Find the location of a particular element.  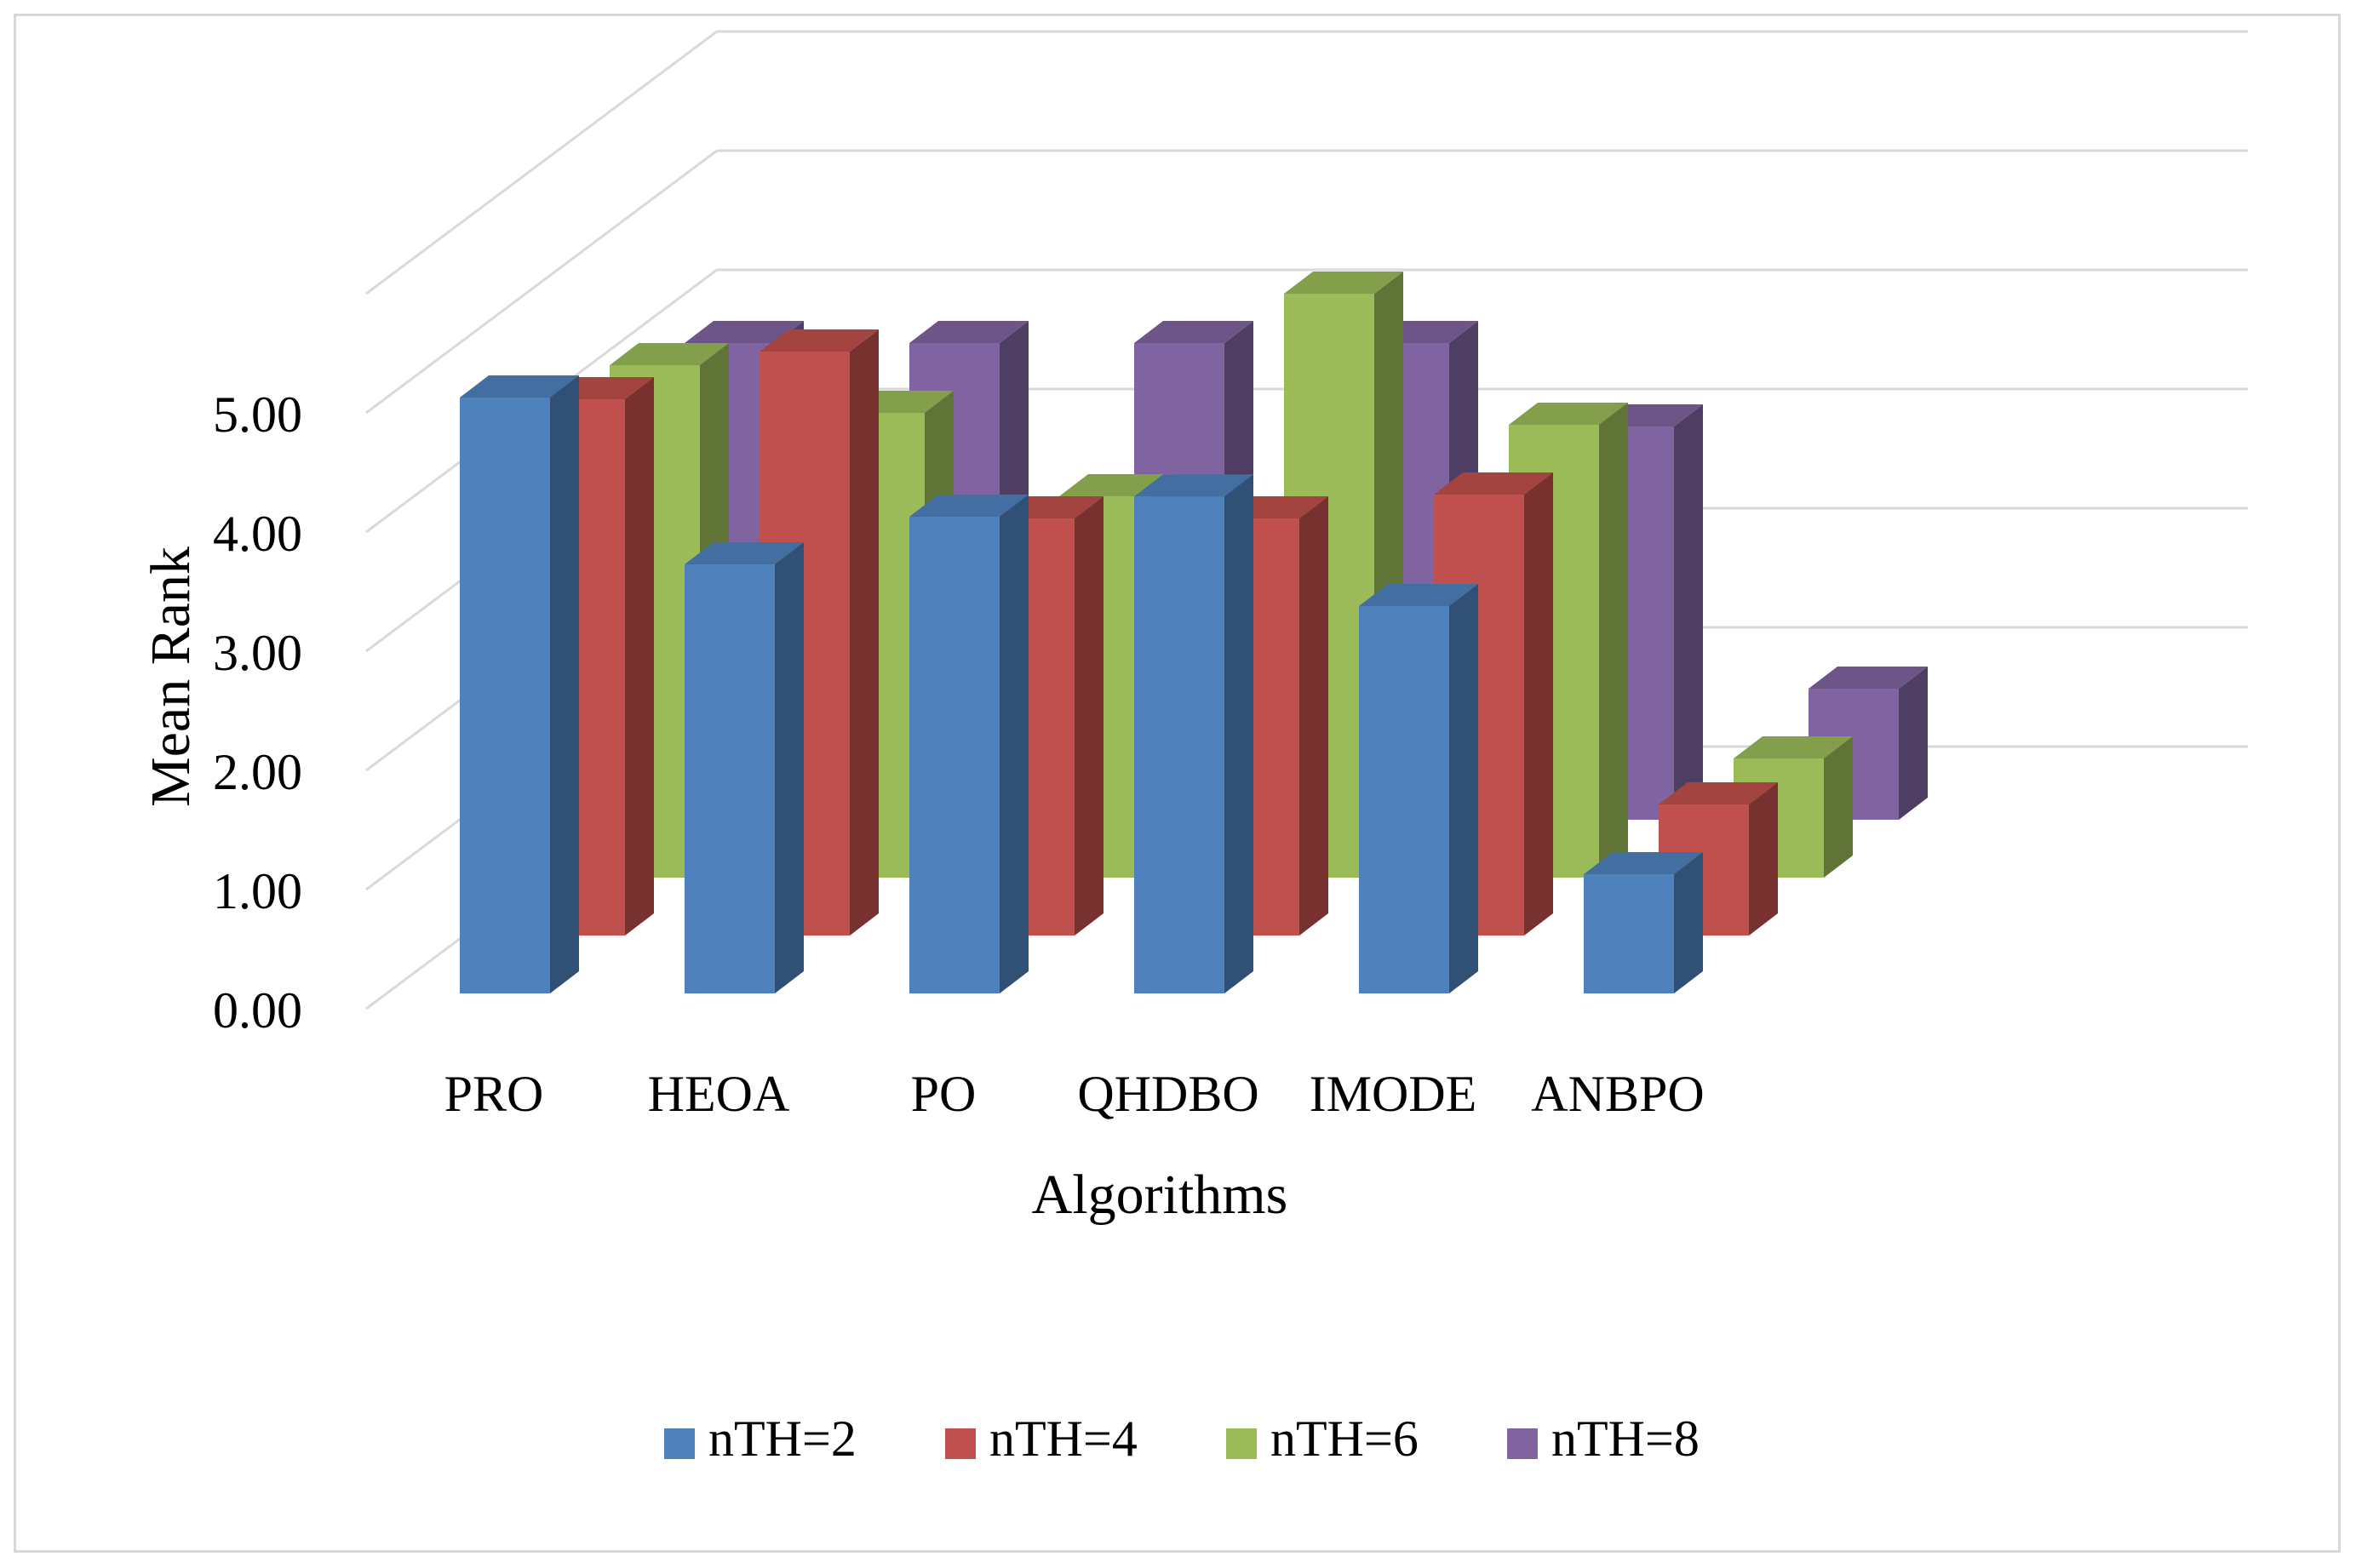

x-tick-label: HEOA is located at coordinates (719, 1094).